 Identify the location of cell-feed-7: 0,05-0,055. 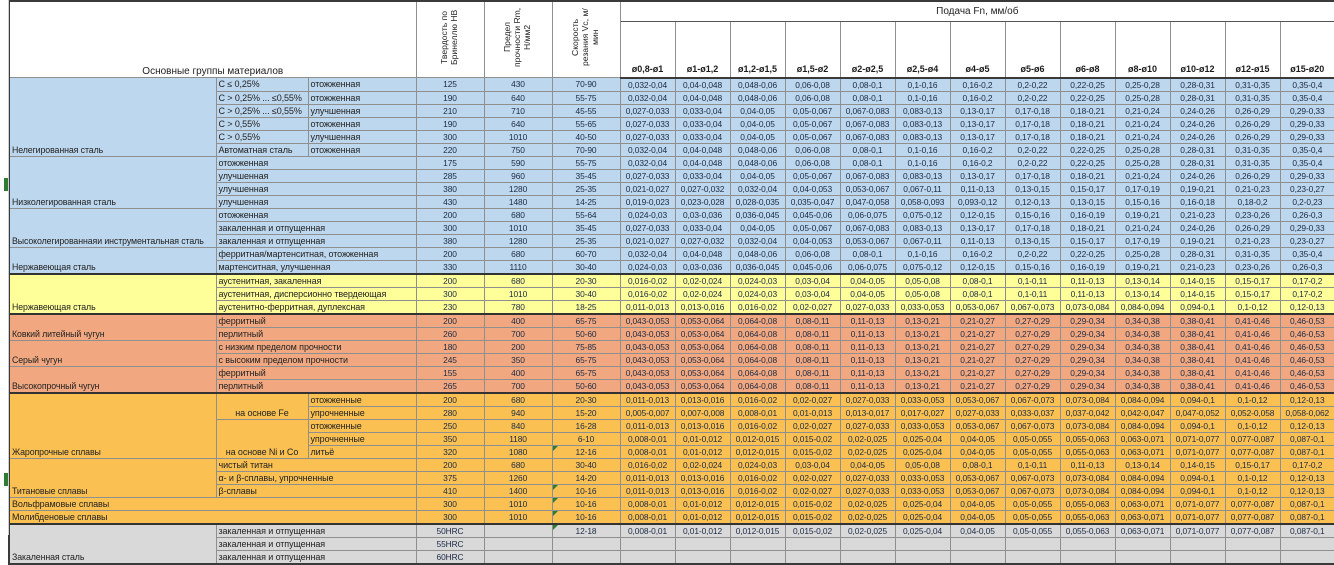
(1032, 503).